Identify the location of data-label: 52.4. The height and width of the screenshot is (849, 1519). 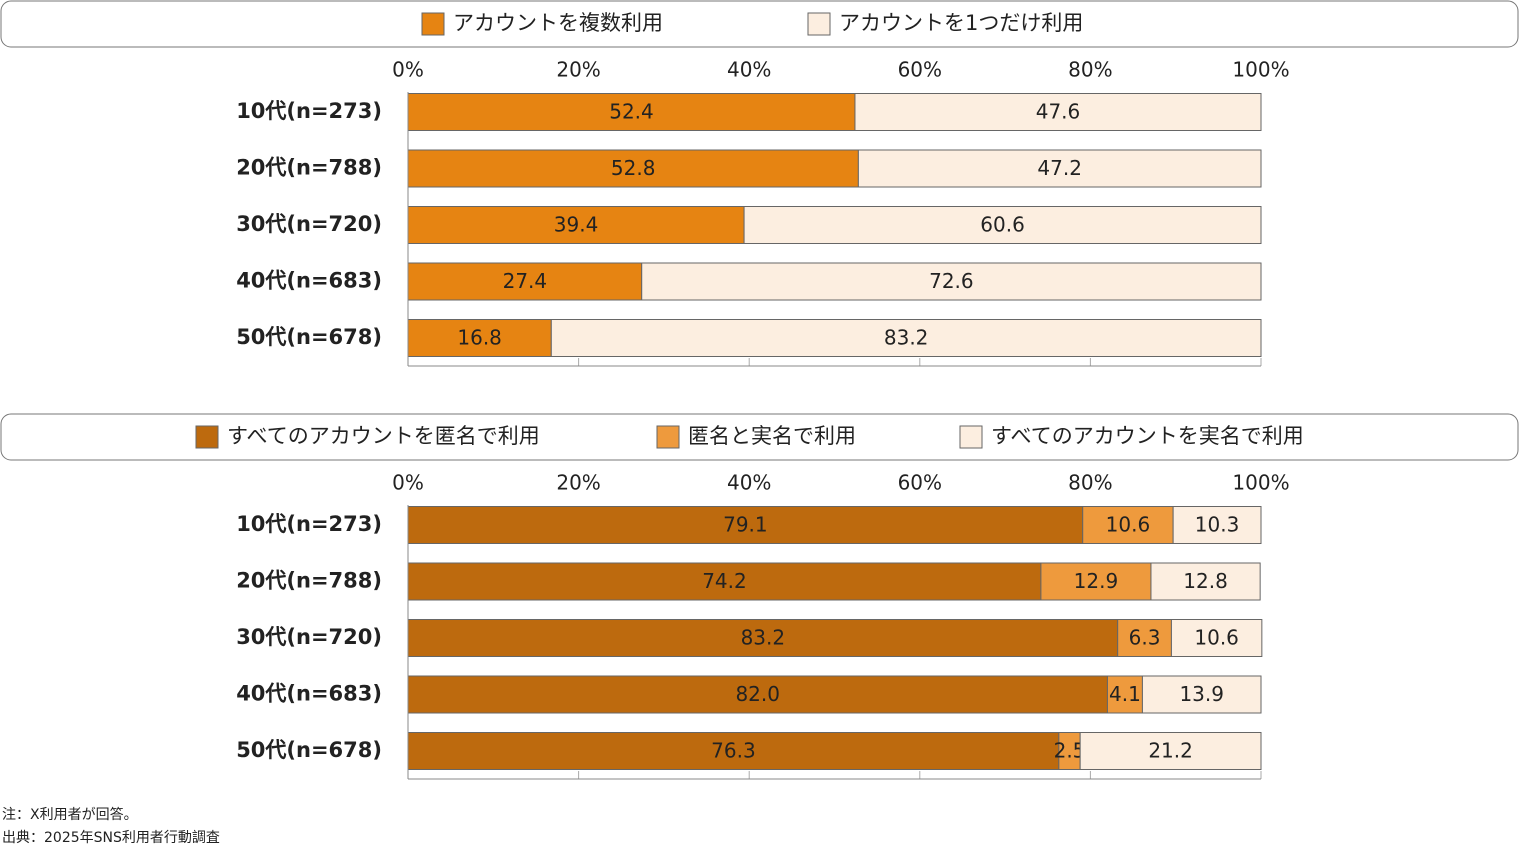
(631, 112).